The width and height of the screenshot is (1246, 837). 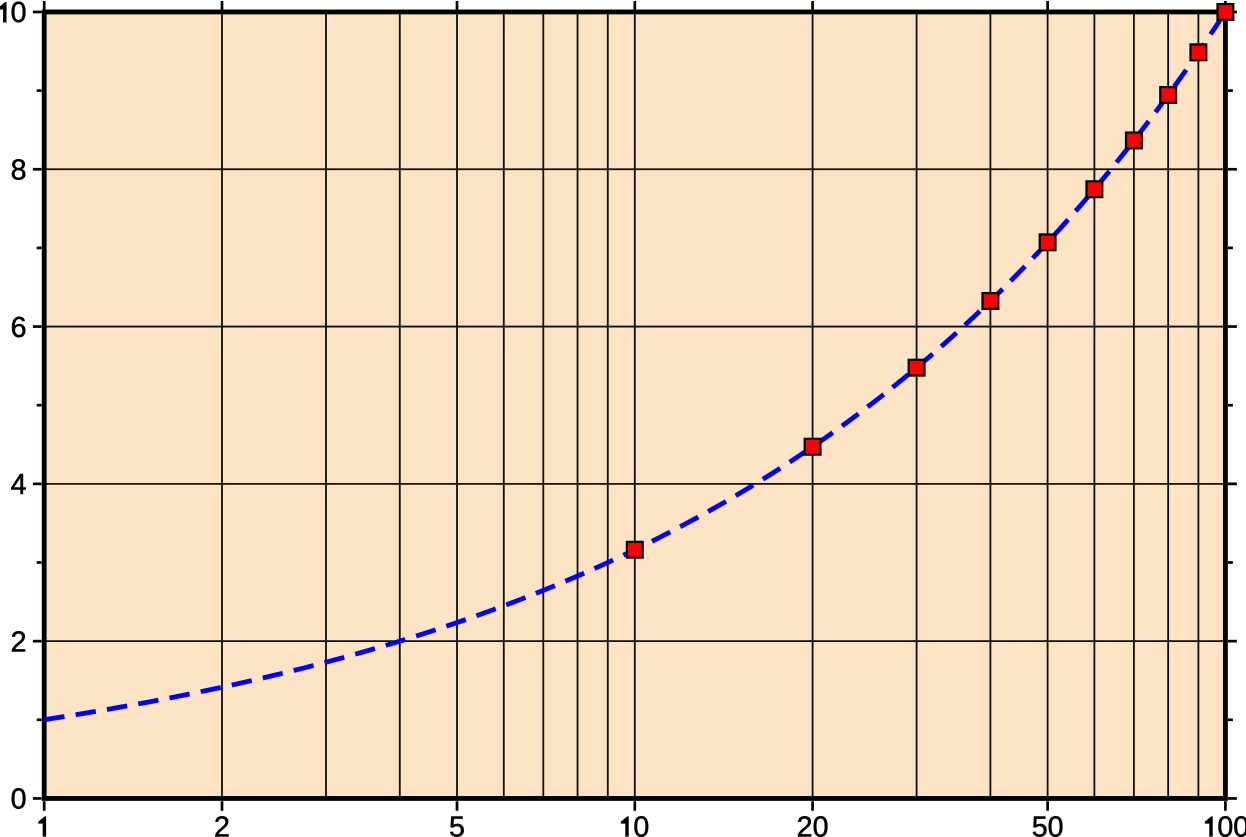 What do you see at coordinates (457, 824) in the screenshot?
I see `svg-text: 5` at bounding box center [457, 824].